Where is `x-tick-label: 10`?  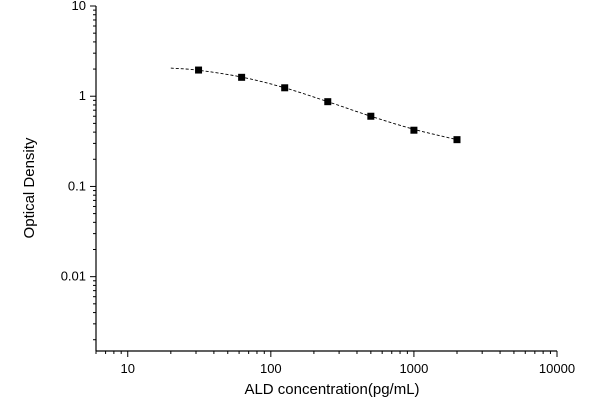
x-tick-label: 10 is located at coordinates (128, 368).